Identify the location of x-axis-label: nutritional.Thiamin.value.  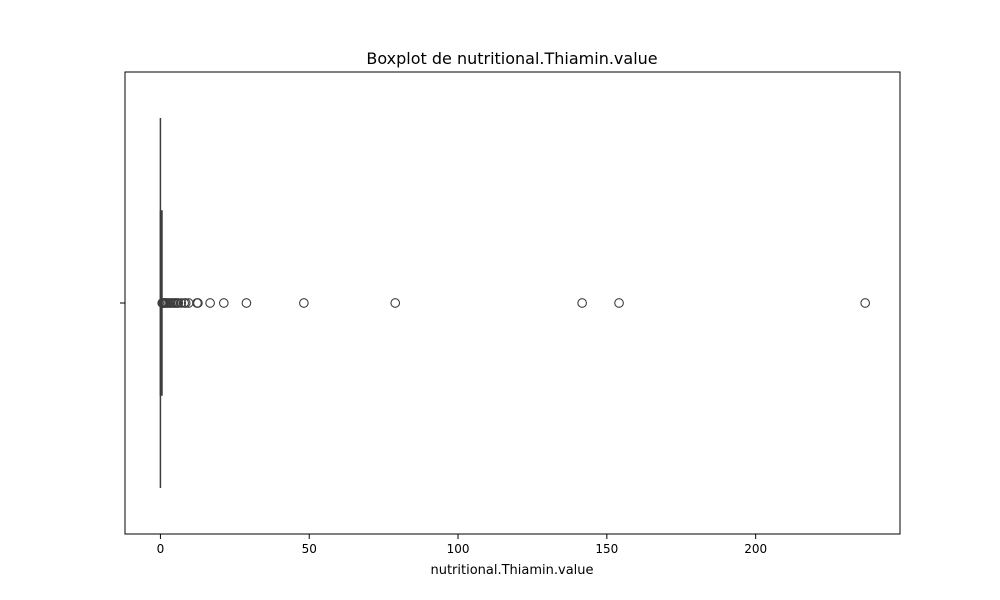
(511, 570).